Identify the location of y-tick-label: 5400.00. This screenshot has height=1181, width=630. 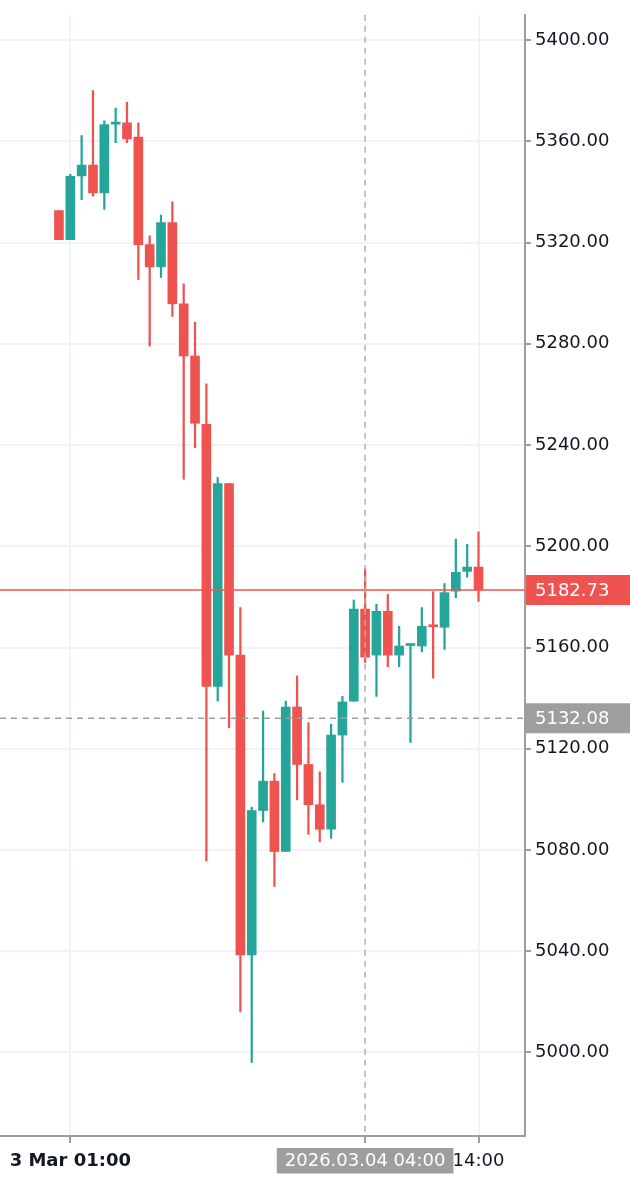
(572, 38).